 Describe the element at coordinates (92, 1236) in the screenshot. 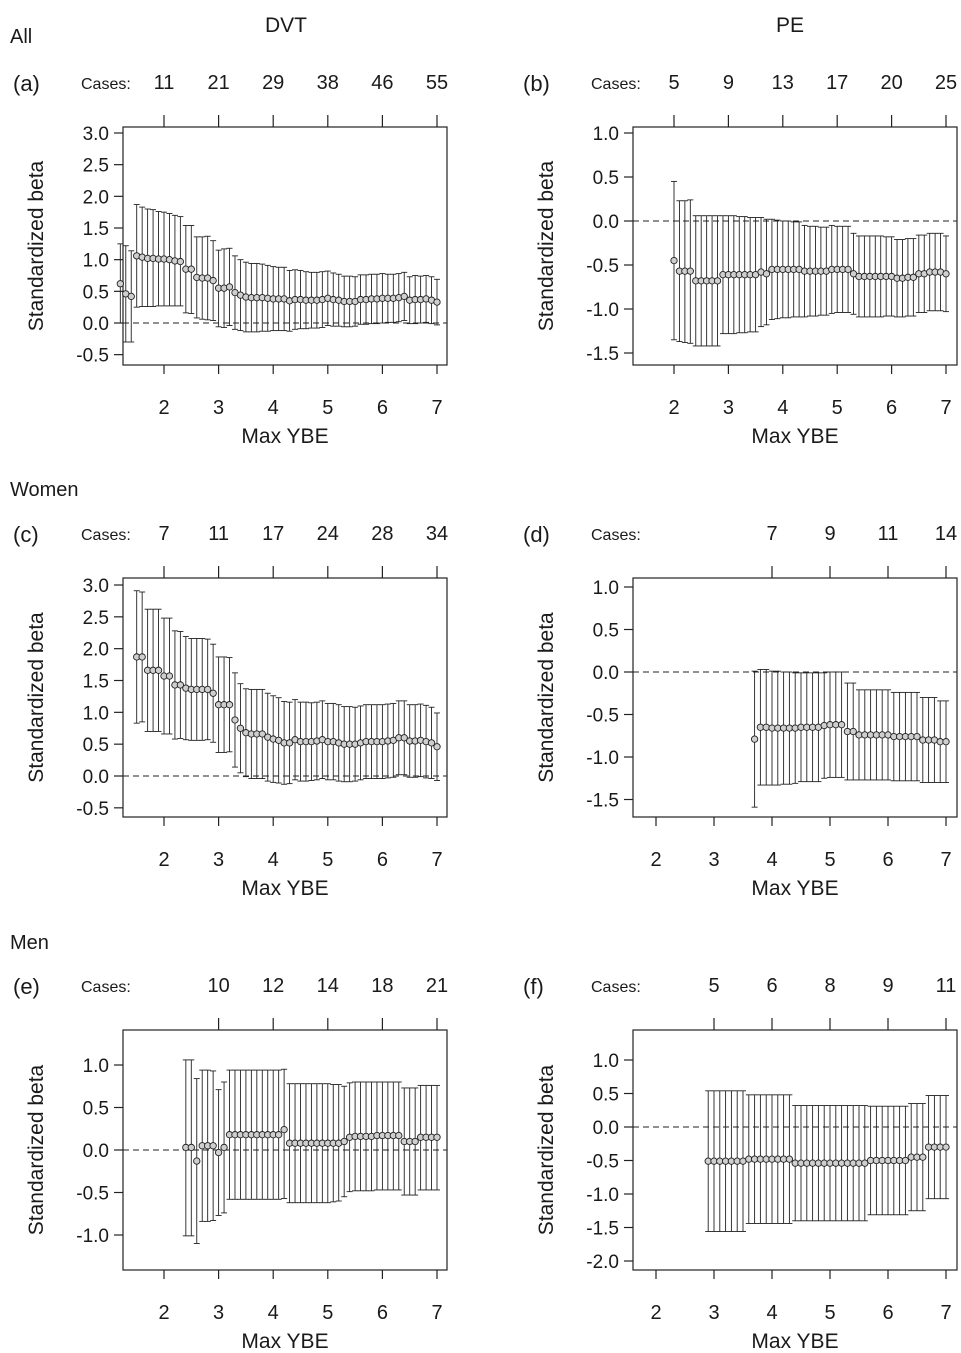

I see `y-tick-label-e: -1.0` at that location.